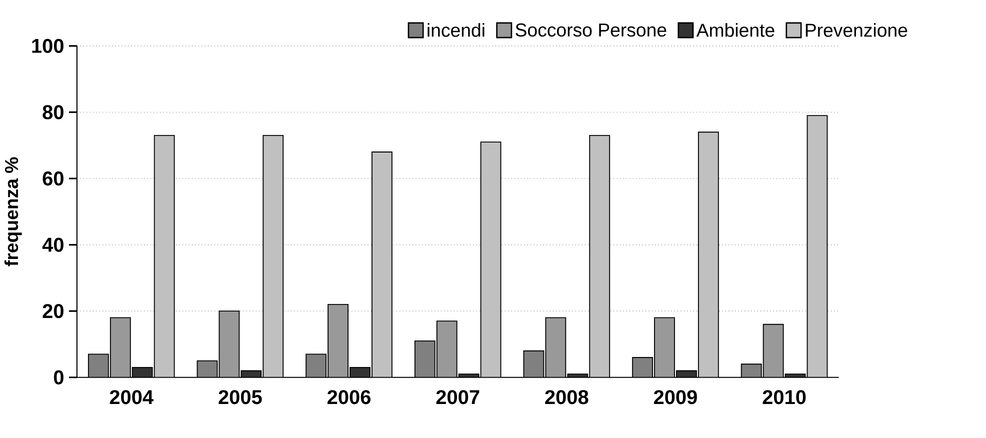 This screenshot has width=986, height=438. I want to click on x-tick-label: 2004, so click(132, 397).